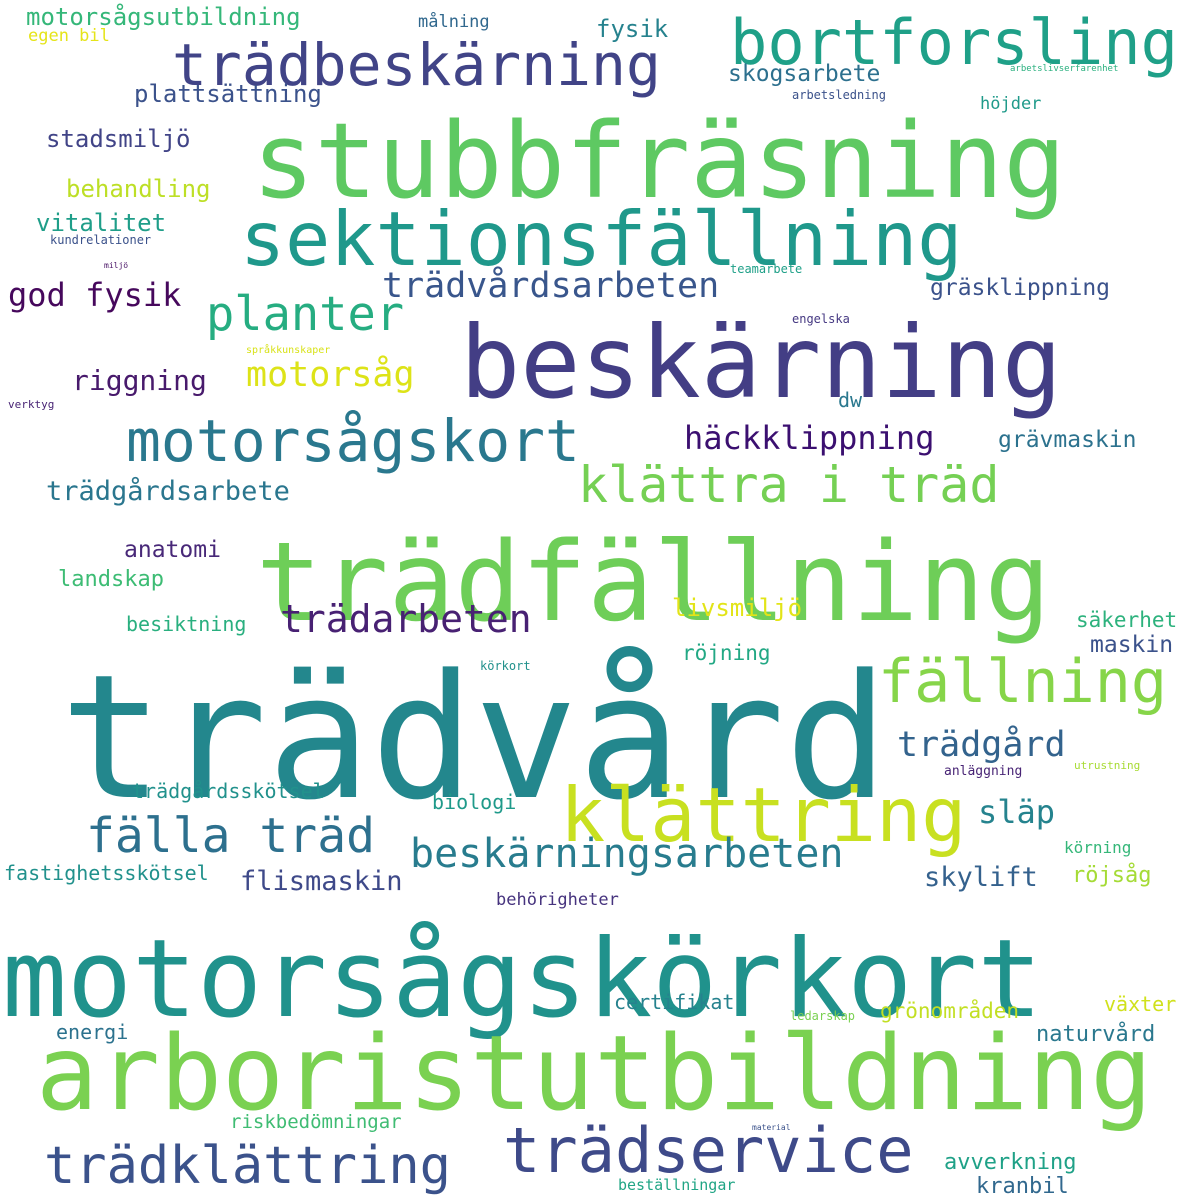 This screenshot has width=1200, height=1200. What do you see at coordinates (551, 286) in the screenshot?
I see `word-tradvardsarbeten: trädvårdsarbeten` at bounding box center [551, 286].